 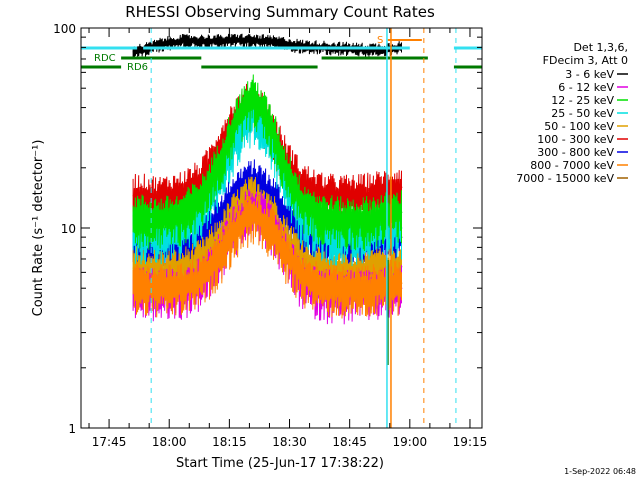 What do you see at coordinates (64, 29) in the screenshot?
I see `y-tick-label: 100` at bounding box center [64, 29].